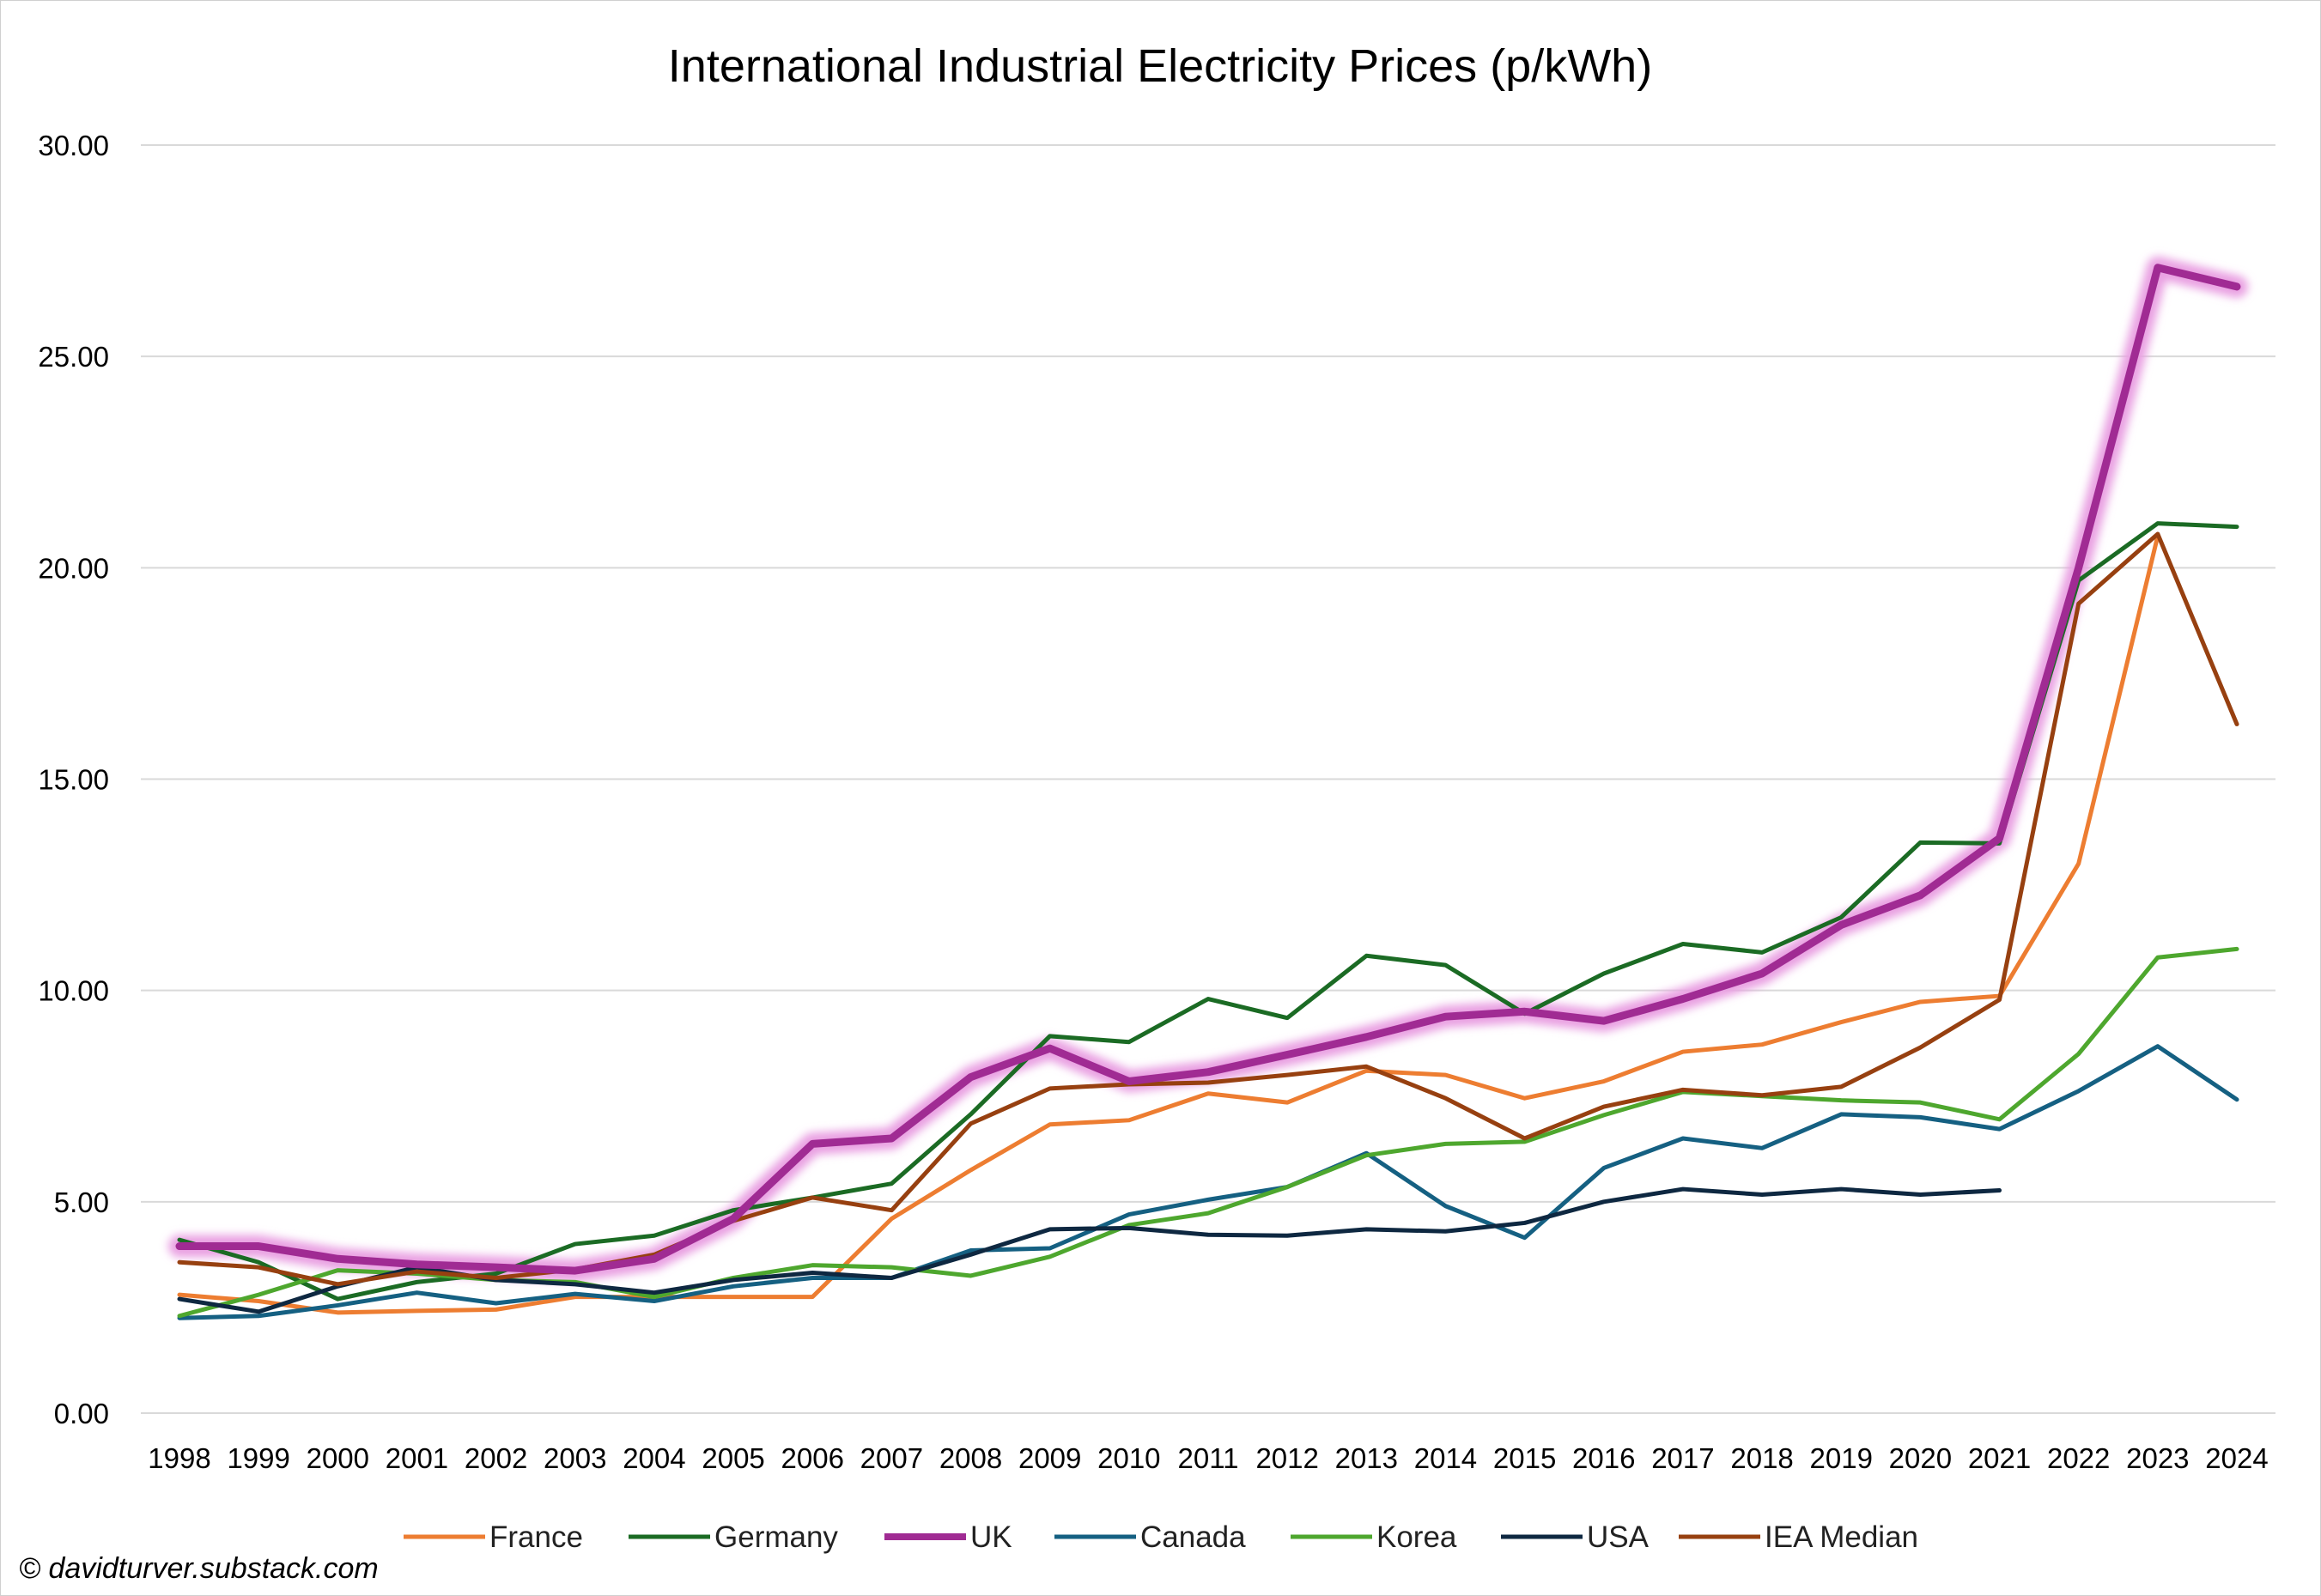  I want to click on x-tick-label: 2018, so click(1761, 1458).